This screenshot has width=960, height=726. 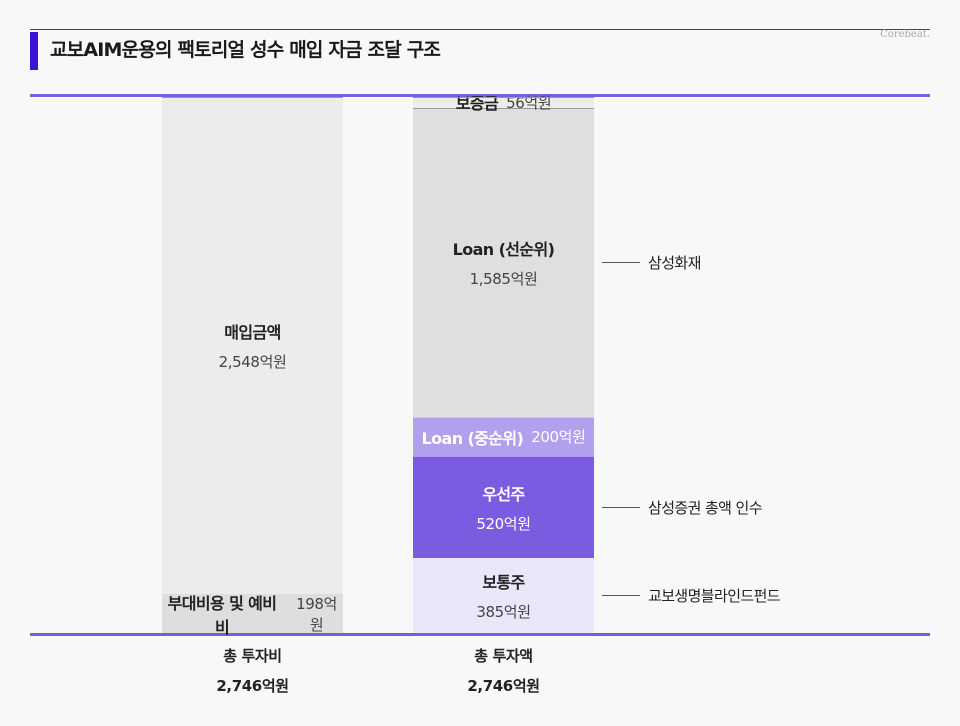 What do you see at coordinates (472, 438) in the screenshot?
I see `segment-label: Loan (중순위)` at bounding box center [472, 438].